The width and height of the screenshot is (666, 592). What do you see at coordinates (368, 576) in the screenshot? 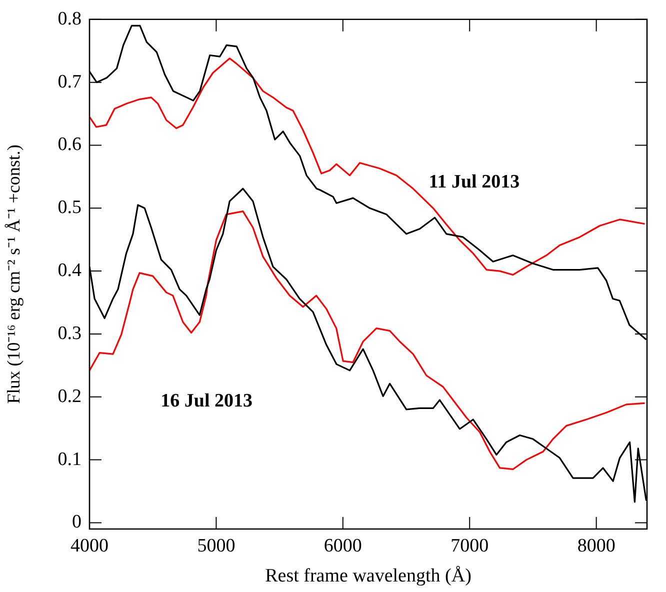
I see `x-axis-title: Rest frame wavelength (Å)` at bounding box center [368, 576].